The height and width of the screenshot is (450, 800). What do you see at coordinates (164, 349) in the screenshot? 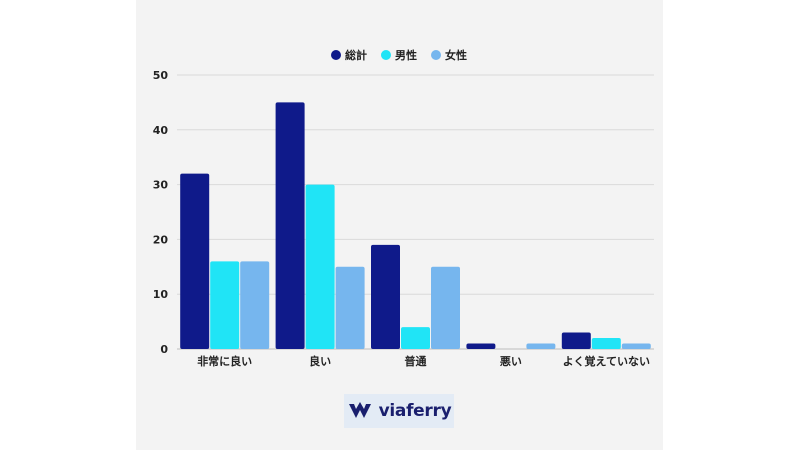
I see `y-tick-label: 0` at bounding box center [164, 349].